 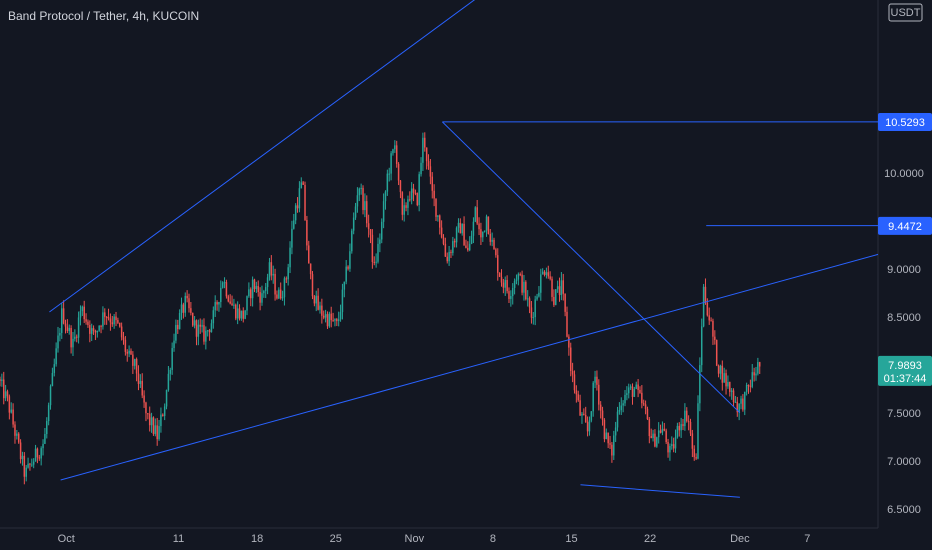 What do you see at coordinates (807, 539) in the screenshot?
I see `x-tick-label: 7` at bounding box center [807, 539].